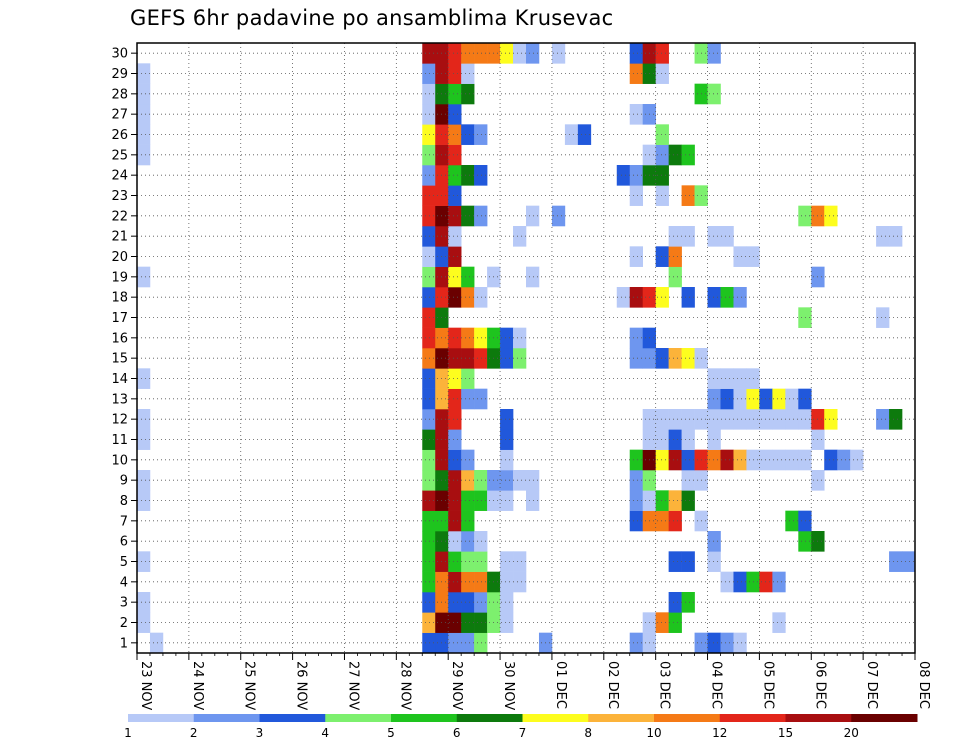  I want to click on colorbar-label: 5, so click(391, 733).